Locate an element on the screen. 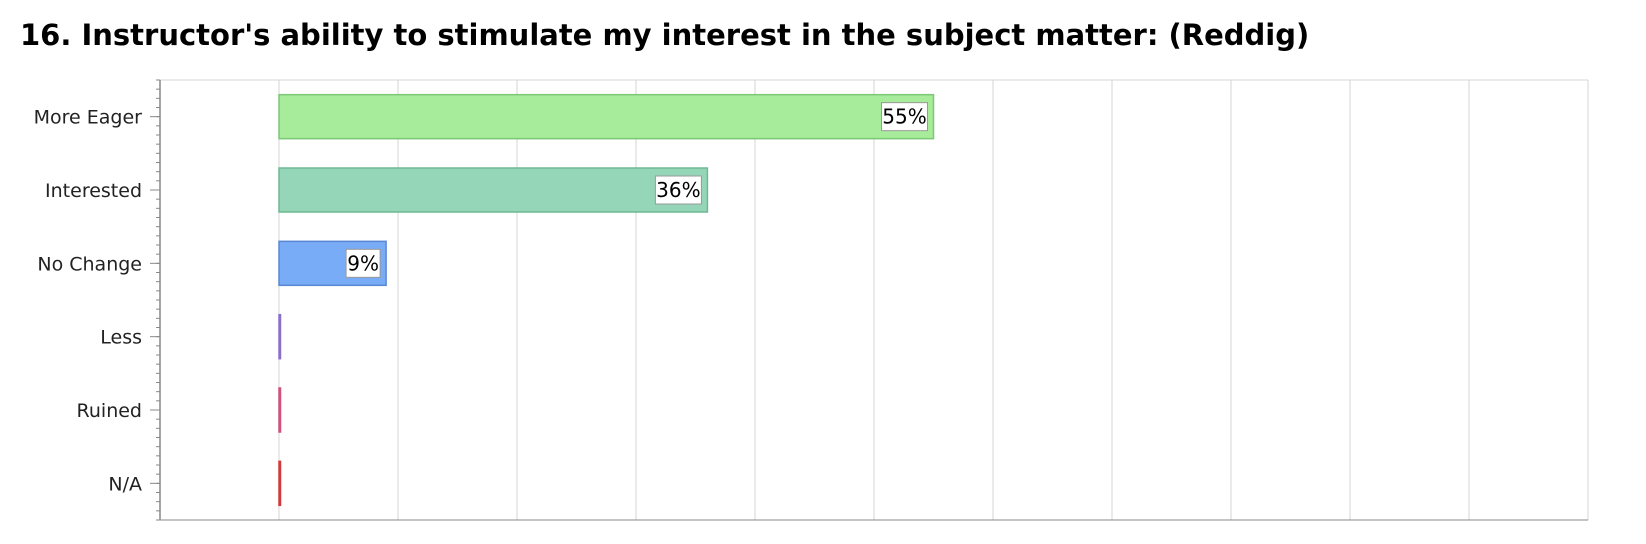  data-label: 9% is located at coordinates (363, 263).